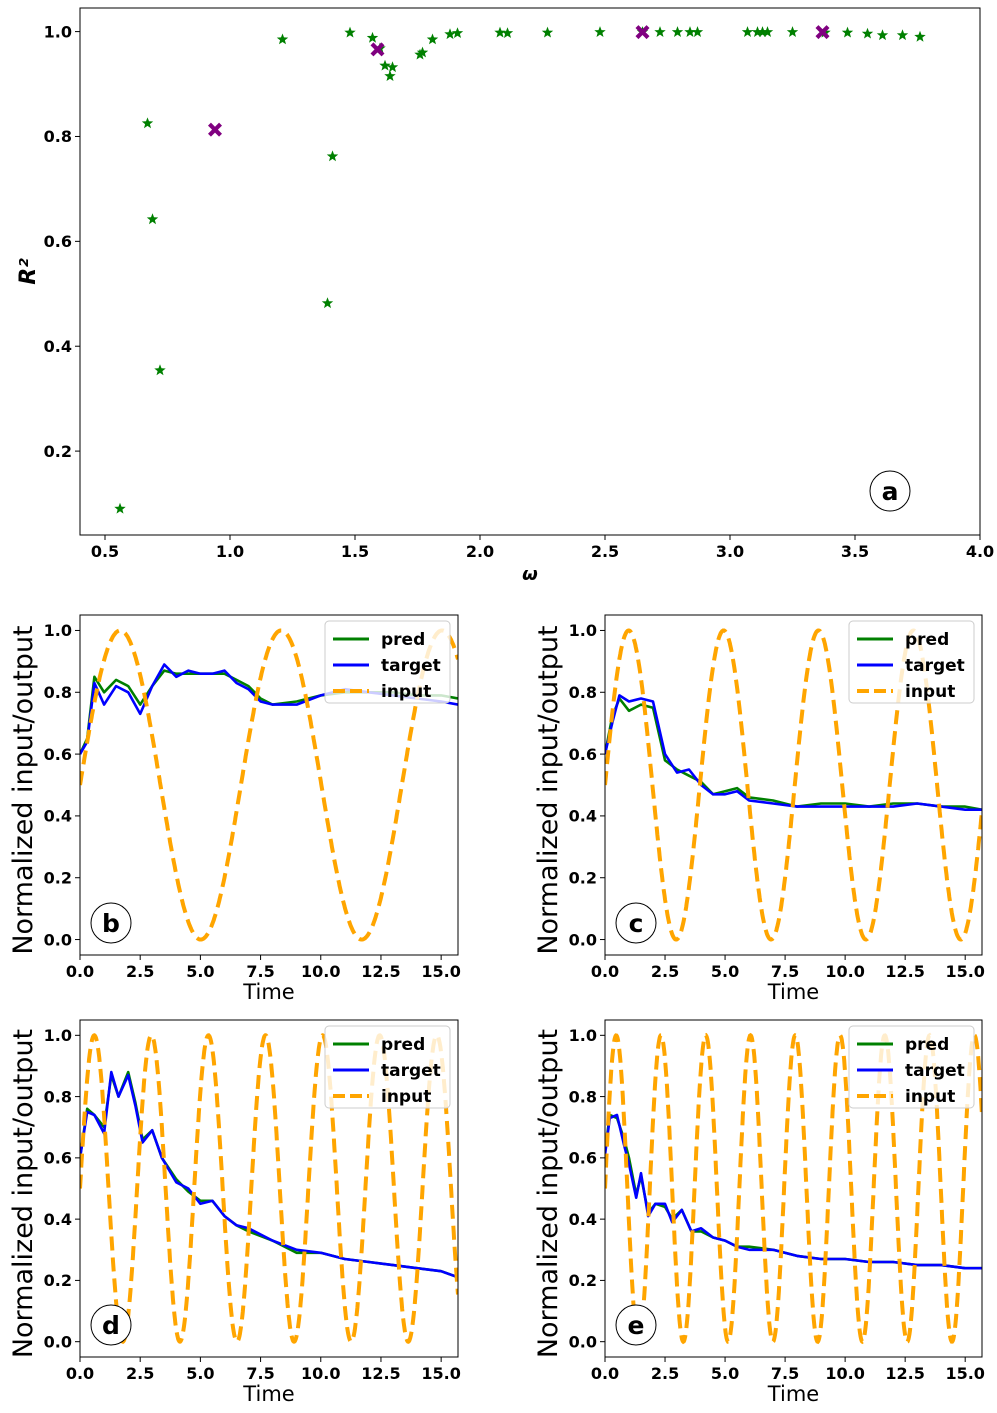 The height and width of the screenshot is (1413, 997). Describe the element at coordinates (111, 1325) in the screenshot. I see `panel-label: d` at that location.